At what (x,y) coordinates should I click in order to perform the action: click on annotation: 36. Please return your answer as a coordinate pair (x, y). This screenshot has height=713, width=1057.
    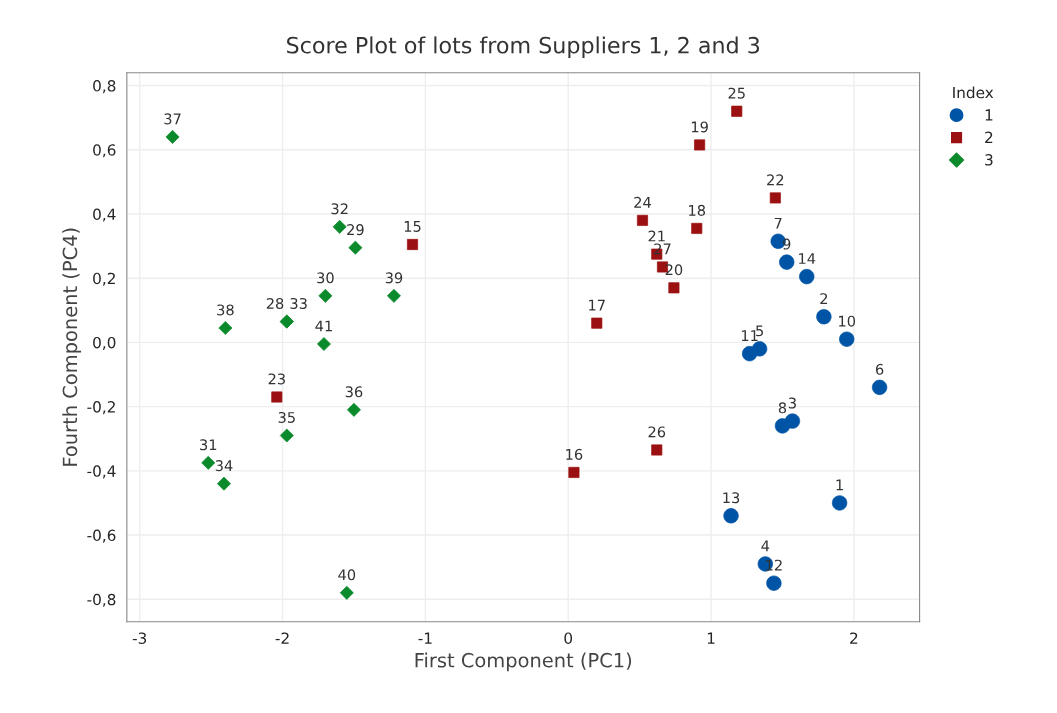
    Looking at the image, I should click on (354, 392).